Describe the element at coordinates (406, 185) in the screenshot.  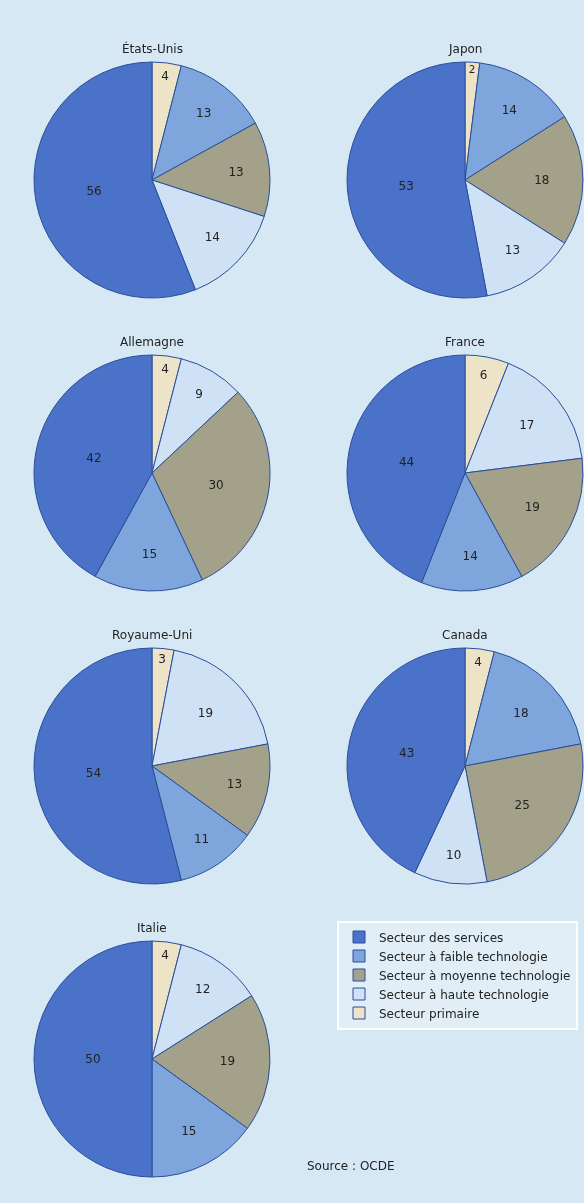
I see `data-label: 53` at that location.